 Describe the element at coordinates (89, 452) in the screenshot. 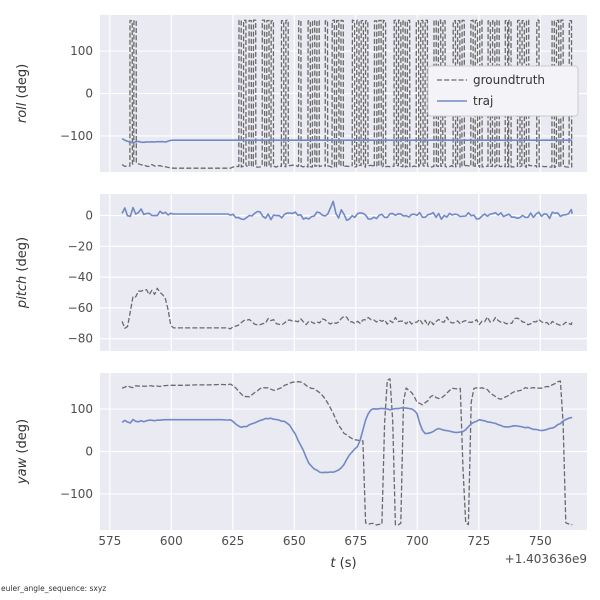

I see `ytick-label-yaw: 0` at that location.